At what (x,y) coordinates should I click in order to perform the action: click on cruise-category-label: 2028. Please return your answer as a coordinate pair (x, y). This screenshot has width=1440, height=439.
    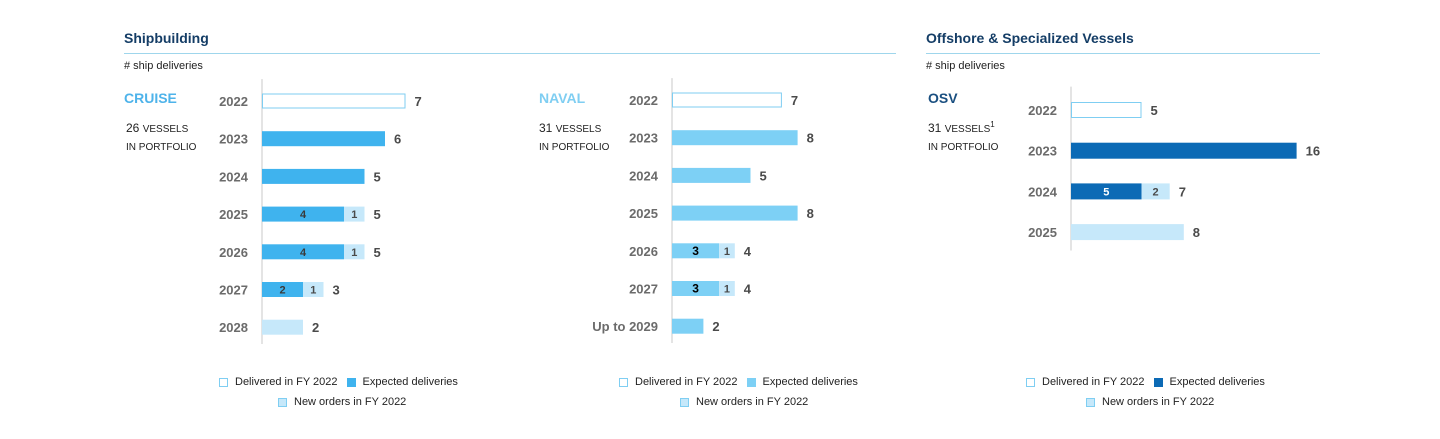
    Looking at the image, I should click on (233, 327).